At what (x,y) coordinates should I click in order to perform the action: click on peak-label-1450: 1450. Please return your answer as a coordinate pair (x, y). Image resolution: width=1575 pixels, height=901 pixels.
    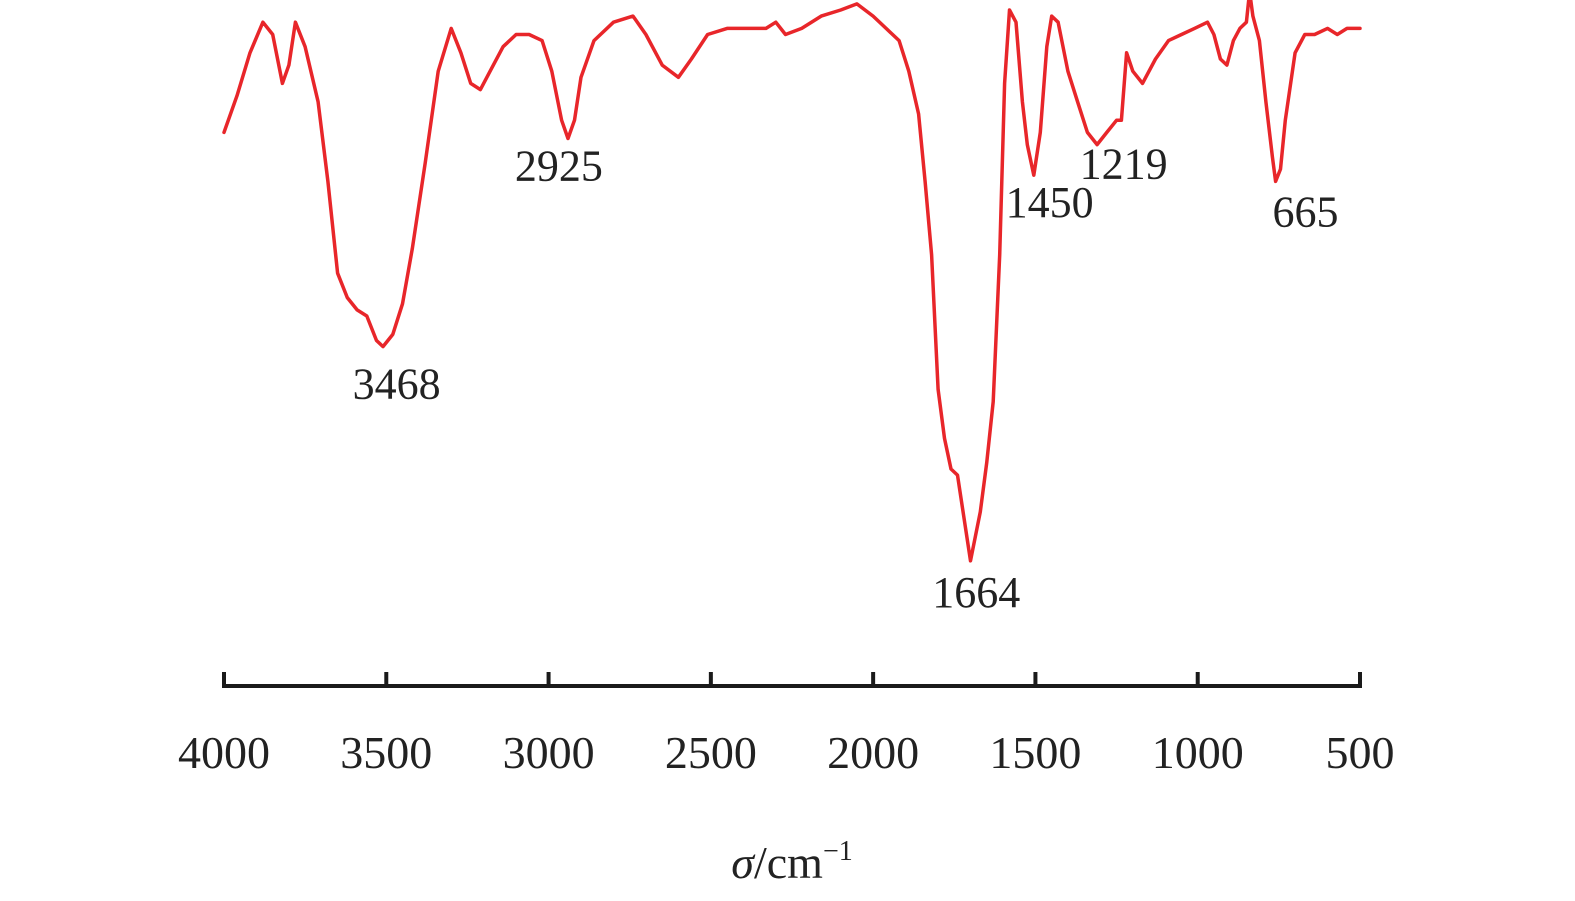
    Looking at the image, I should click on (1050, 202).